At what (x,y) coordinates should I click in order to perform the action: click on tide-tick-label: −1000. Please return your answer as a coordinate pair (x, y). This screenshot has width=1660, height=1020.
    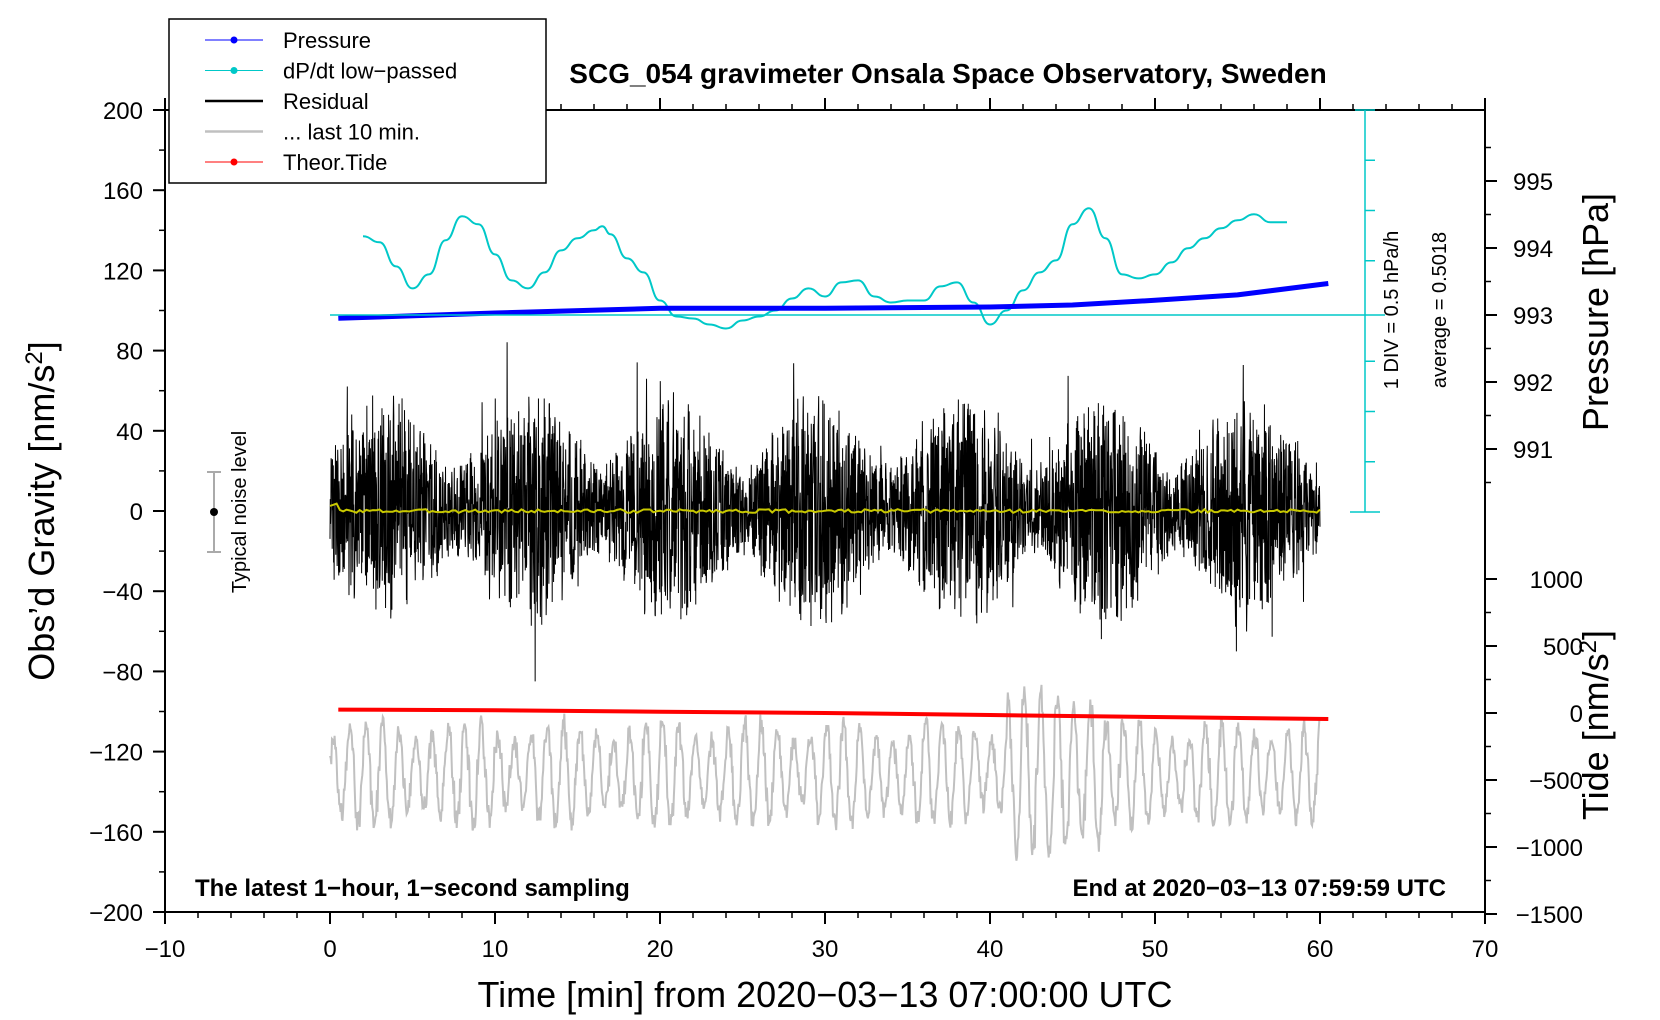
    Looking at the image, I should click on (1549, 848).